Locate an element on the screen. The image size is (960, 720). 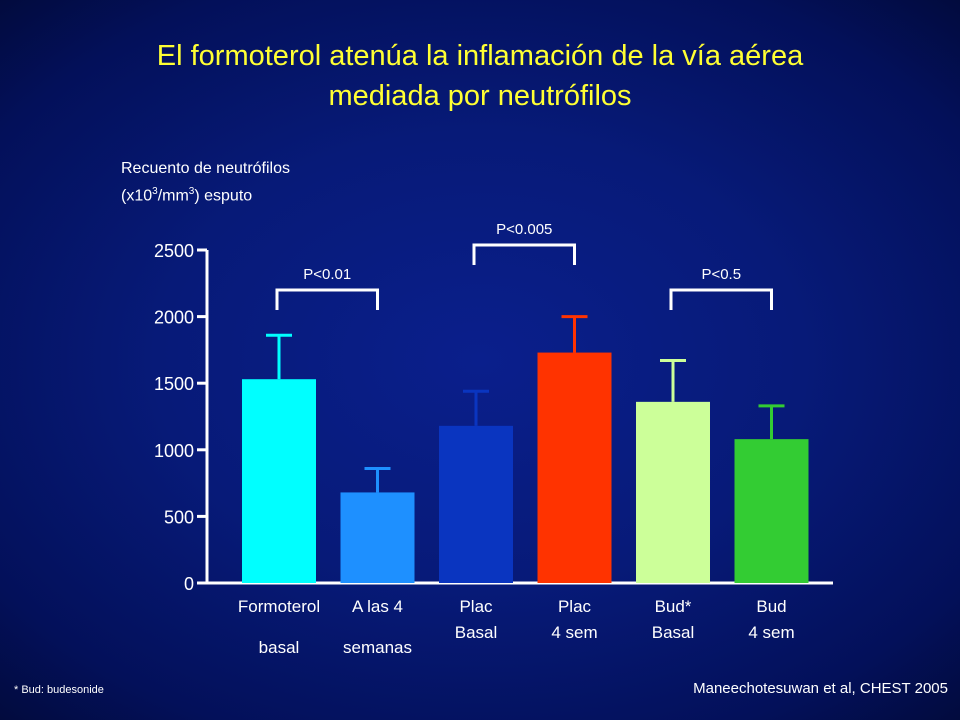
x-label-line2-3: 4 sem is located at coordinates (574, 632).